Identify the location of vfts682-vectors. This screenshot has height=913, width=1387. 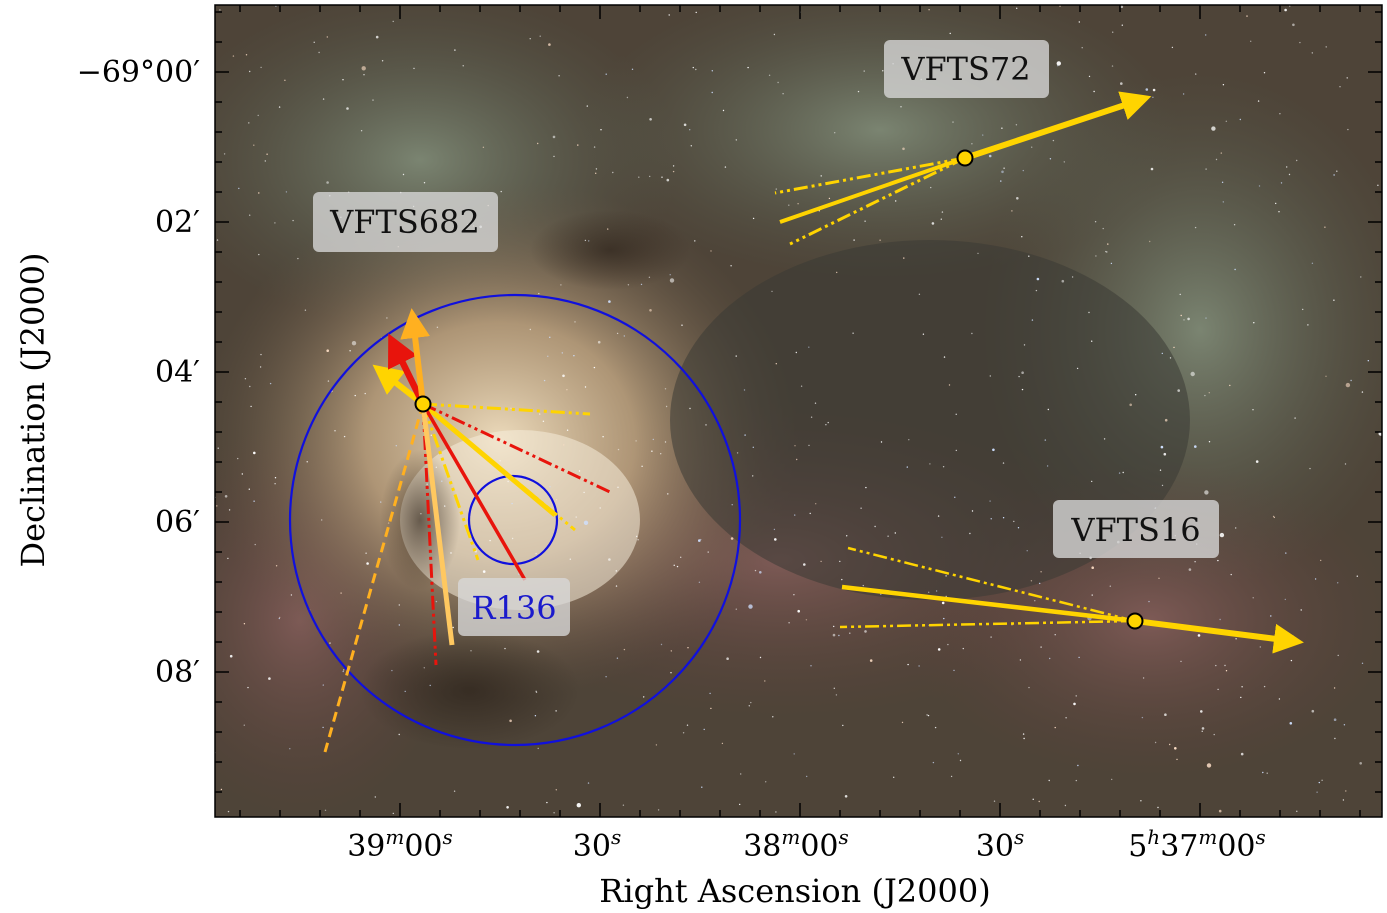
(467, 530).